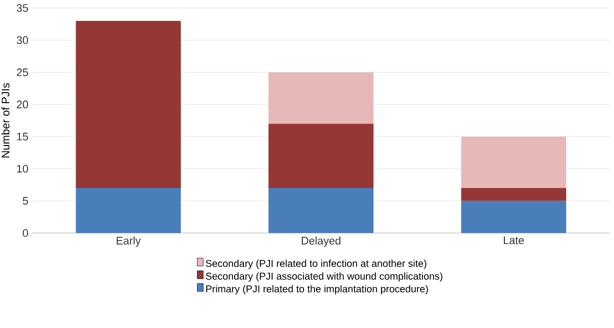 The height and width of the screenshot is (328, 614). Describe the element at coordinates (25, 201) in the screenshot. I see `y-tick-label: 5` at that location.